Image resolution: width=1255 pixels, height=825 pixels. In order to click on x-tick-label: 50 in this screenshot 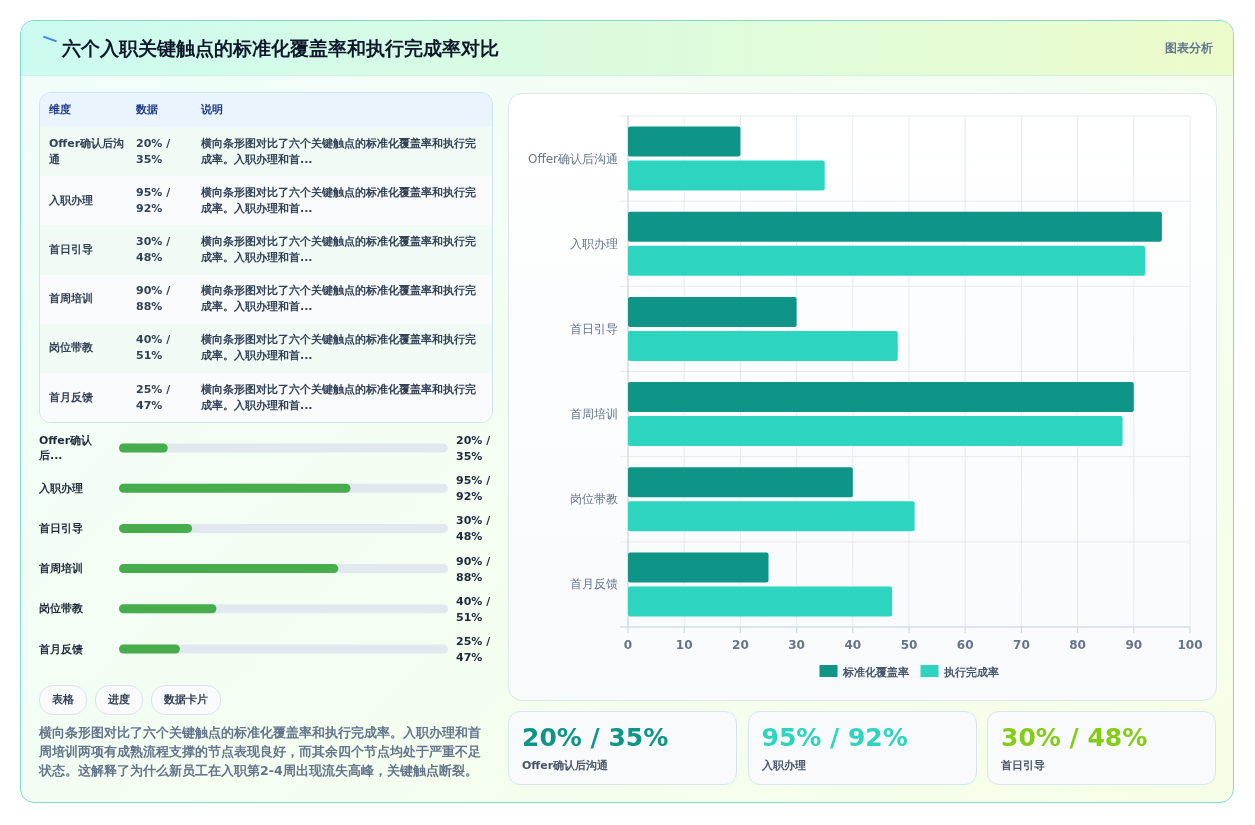, I will do `click(909, 645)`.